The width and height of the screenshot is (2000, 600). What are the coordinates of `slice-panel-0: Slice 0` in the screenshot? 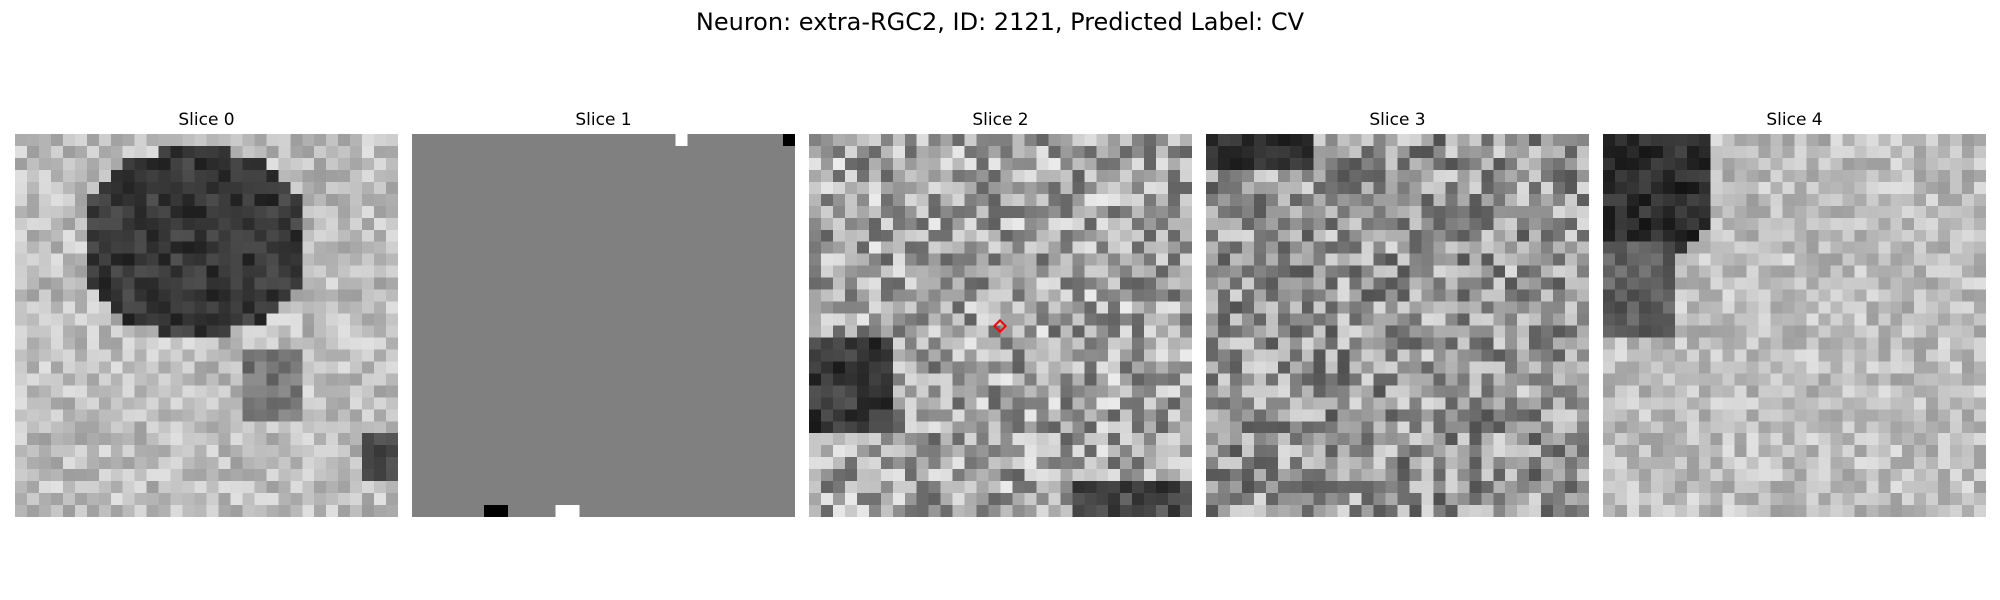 It's located at (206, 313).